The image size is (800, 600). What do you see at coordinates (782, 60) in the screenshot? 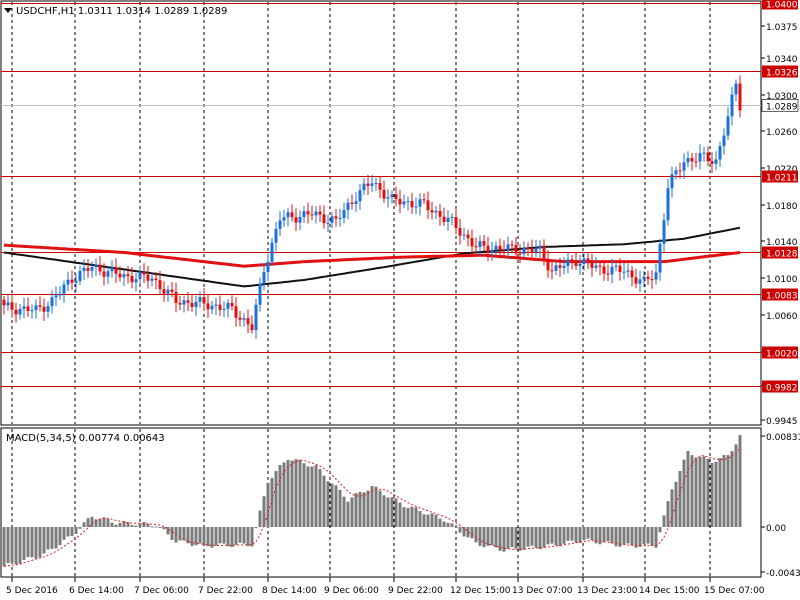
I see `price-tick-label: 1.0340` at bounding box center [782, 60].